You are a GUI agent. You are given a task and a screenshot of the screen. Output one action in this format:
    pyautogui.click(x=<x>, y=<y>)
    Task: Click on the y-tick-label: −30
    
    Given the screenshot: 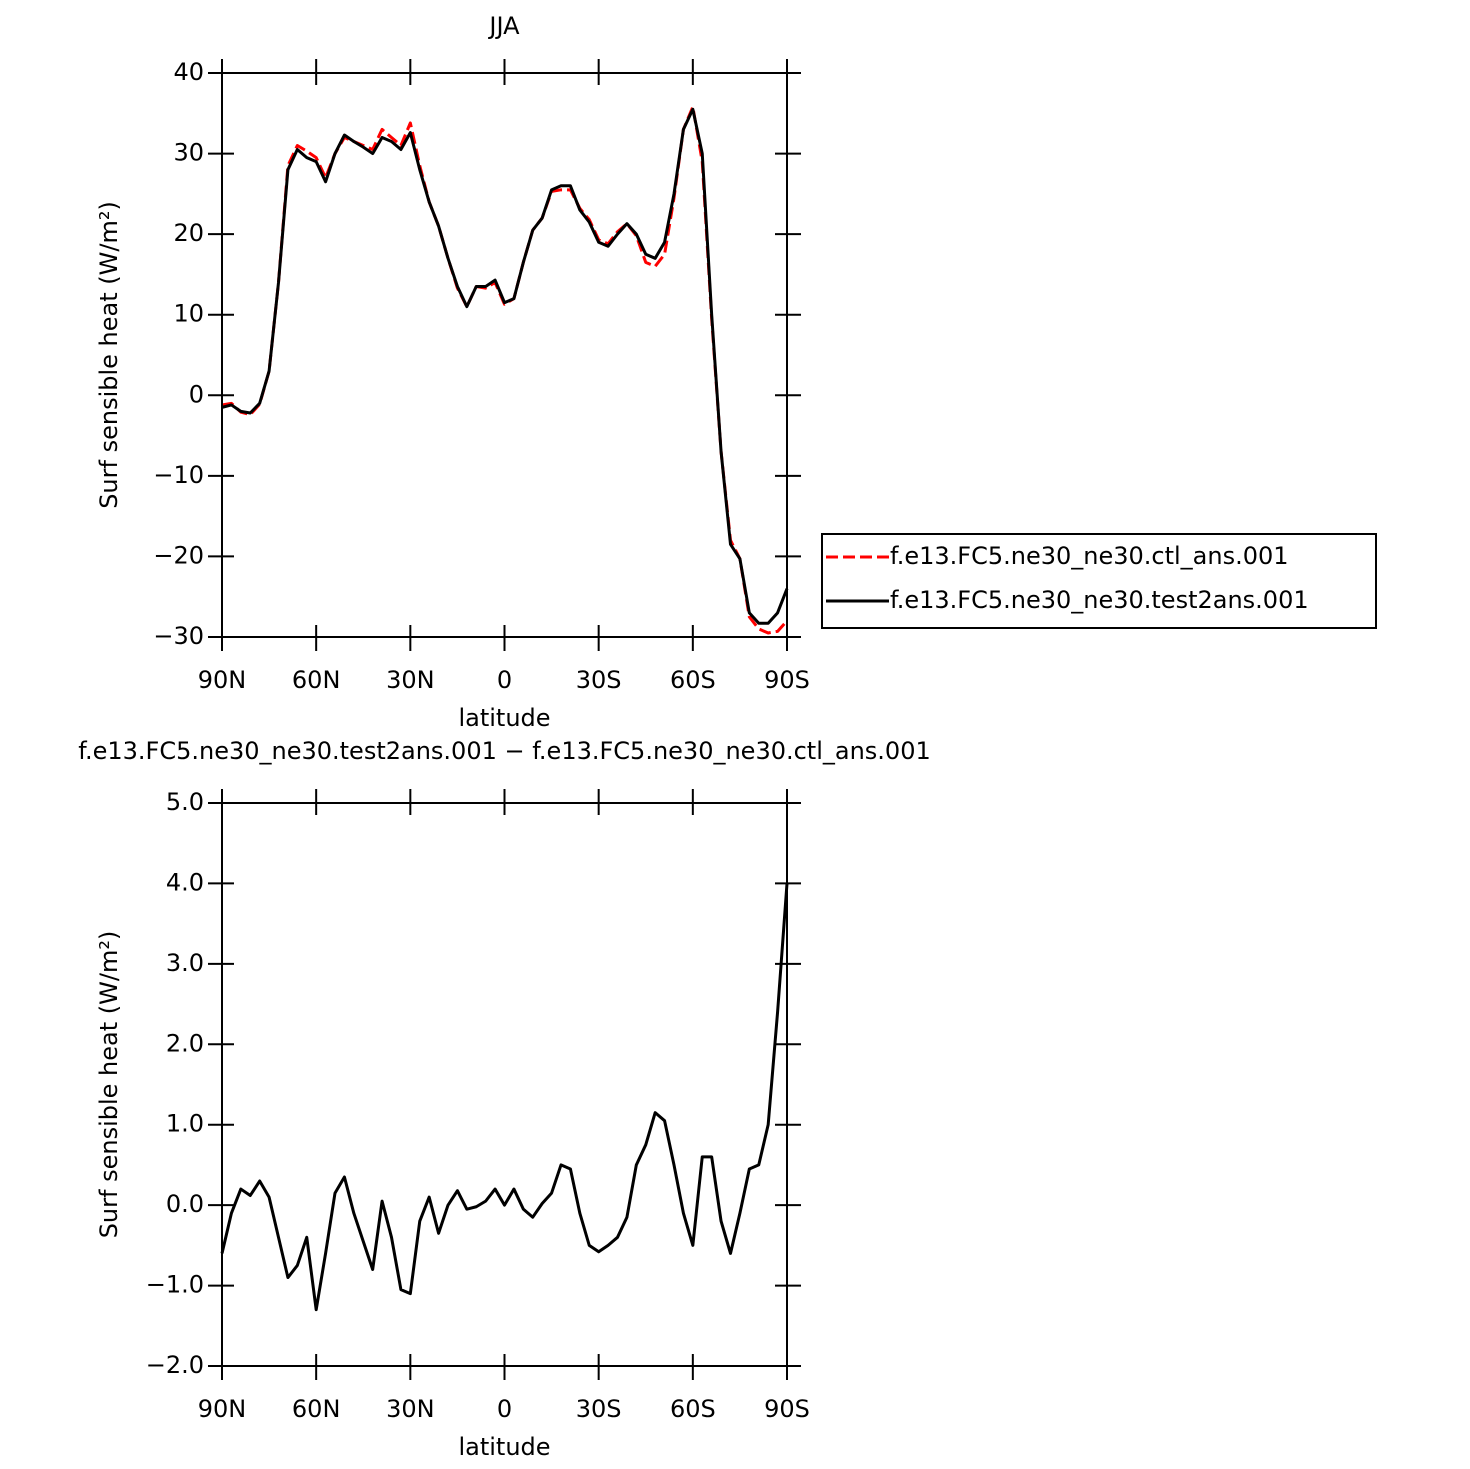 What is the action you would take?
    pyautogui.click(x=178, y=636)
    